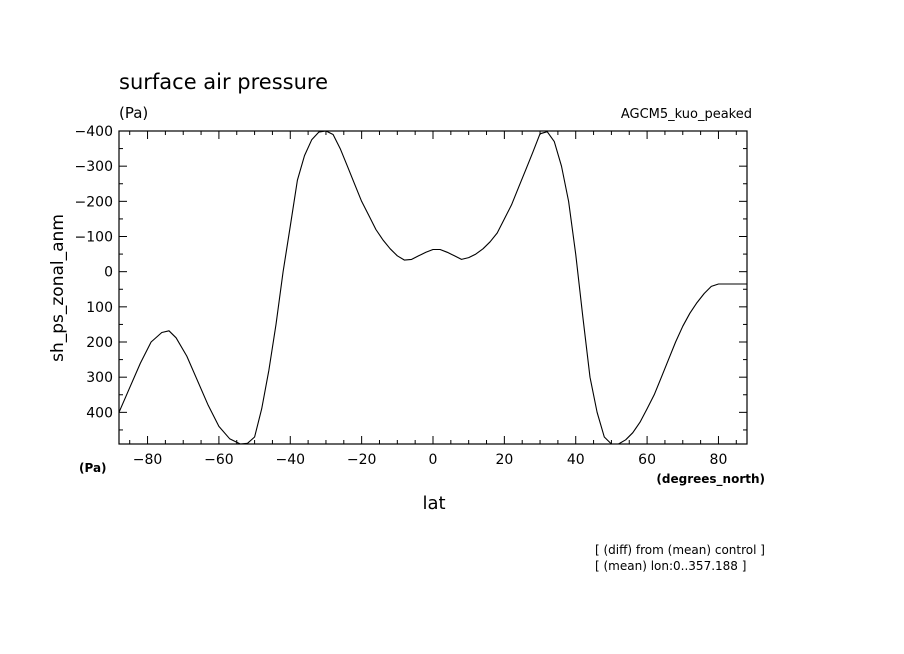 Image resolution: width=904 pixels, height=654 pixels. I want to click on x-axis-label: lat, so click(433, 503).